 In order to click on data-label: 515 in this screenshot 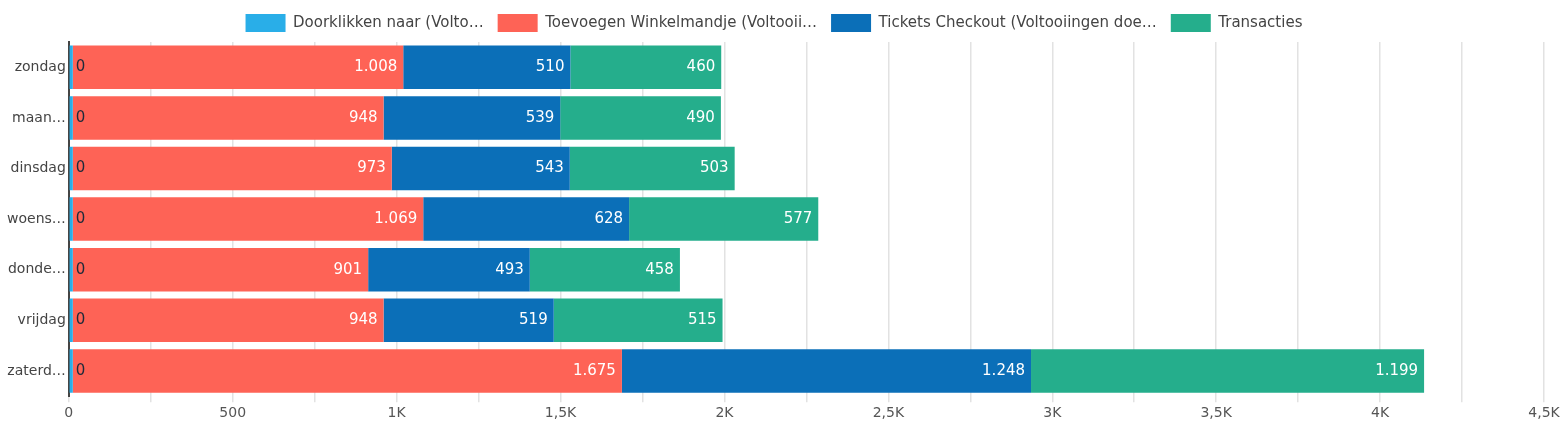, I will do `click(702, 319)`.